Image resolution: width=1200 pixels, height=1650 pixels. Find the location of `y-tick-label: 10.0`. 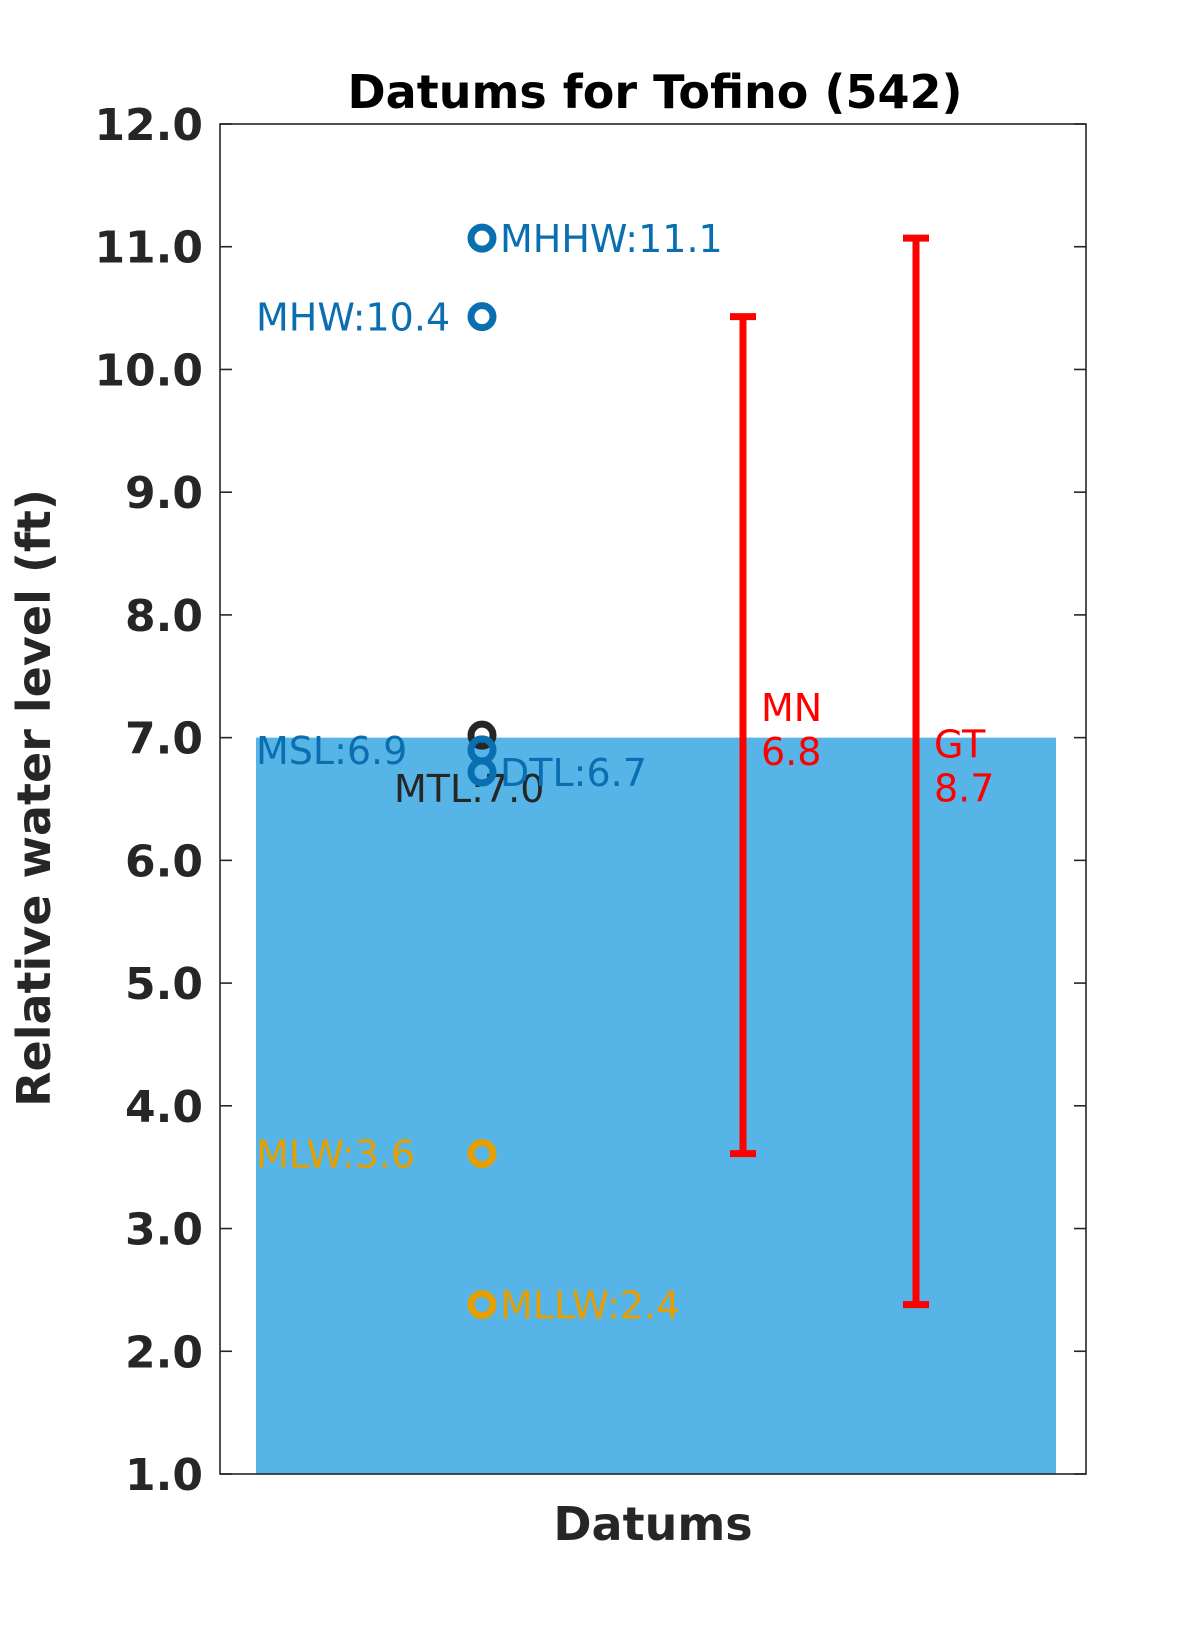

y-tick-label: 10.0 is located at coordinates (148, 370).